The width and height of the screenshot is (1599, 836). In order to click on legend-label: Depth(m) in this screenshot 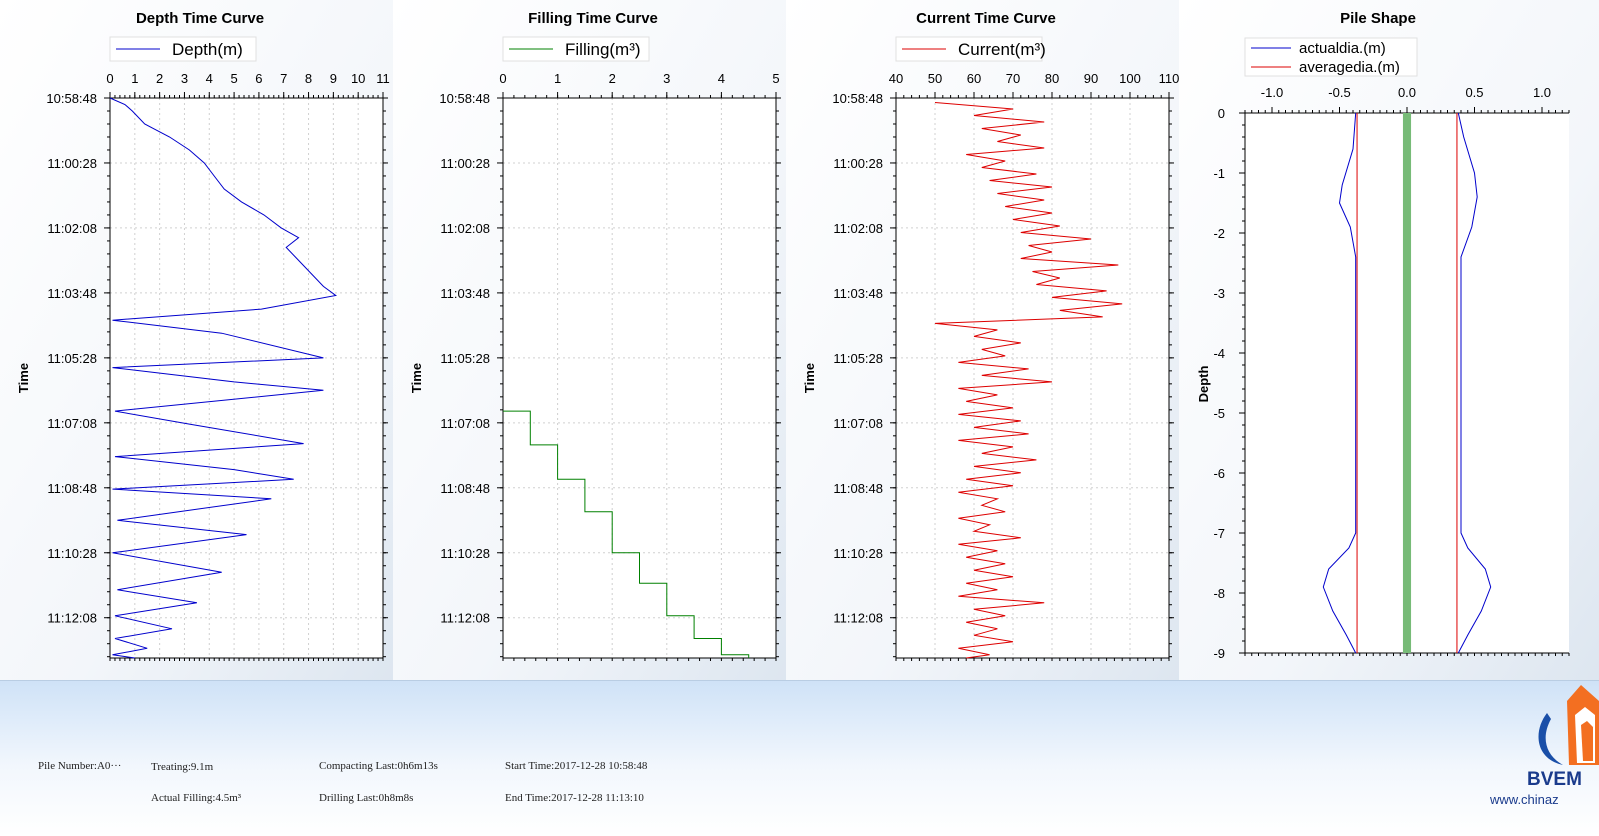, I will do `click(207, 49)`.